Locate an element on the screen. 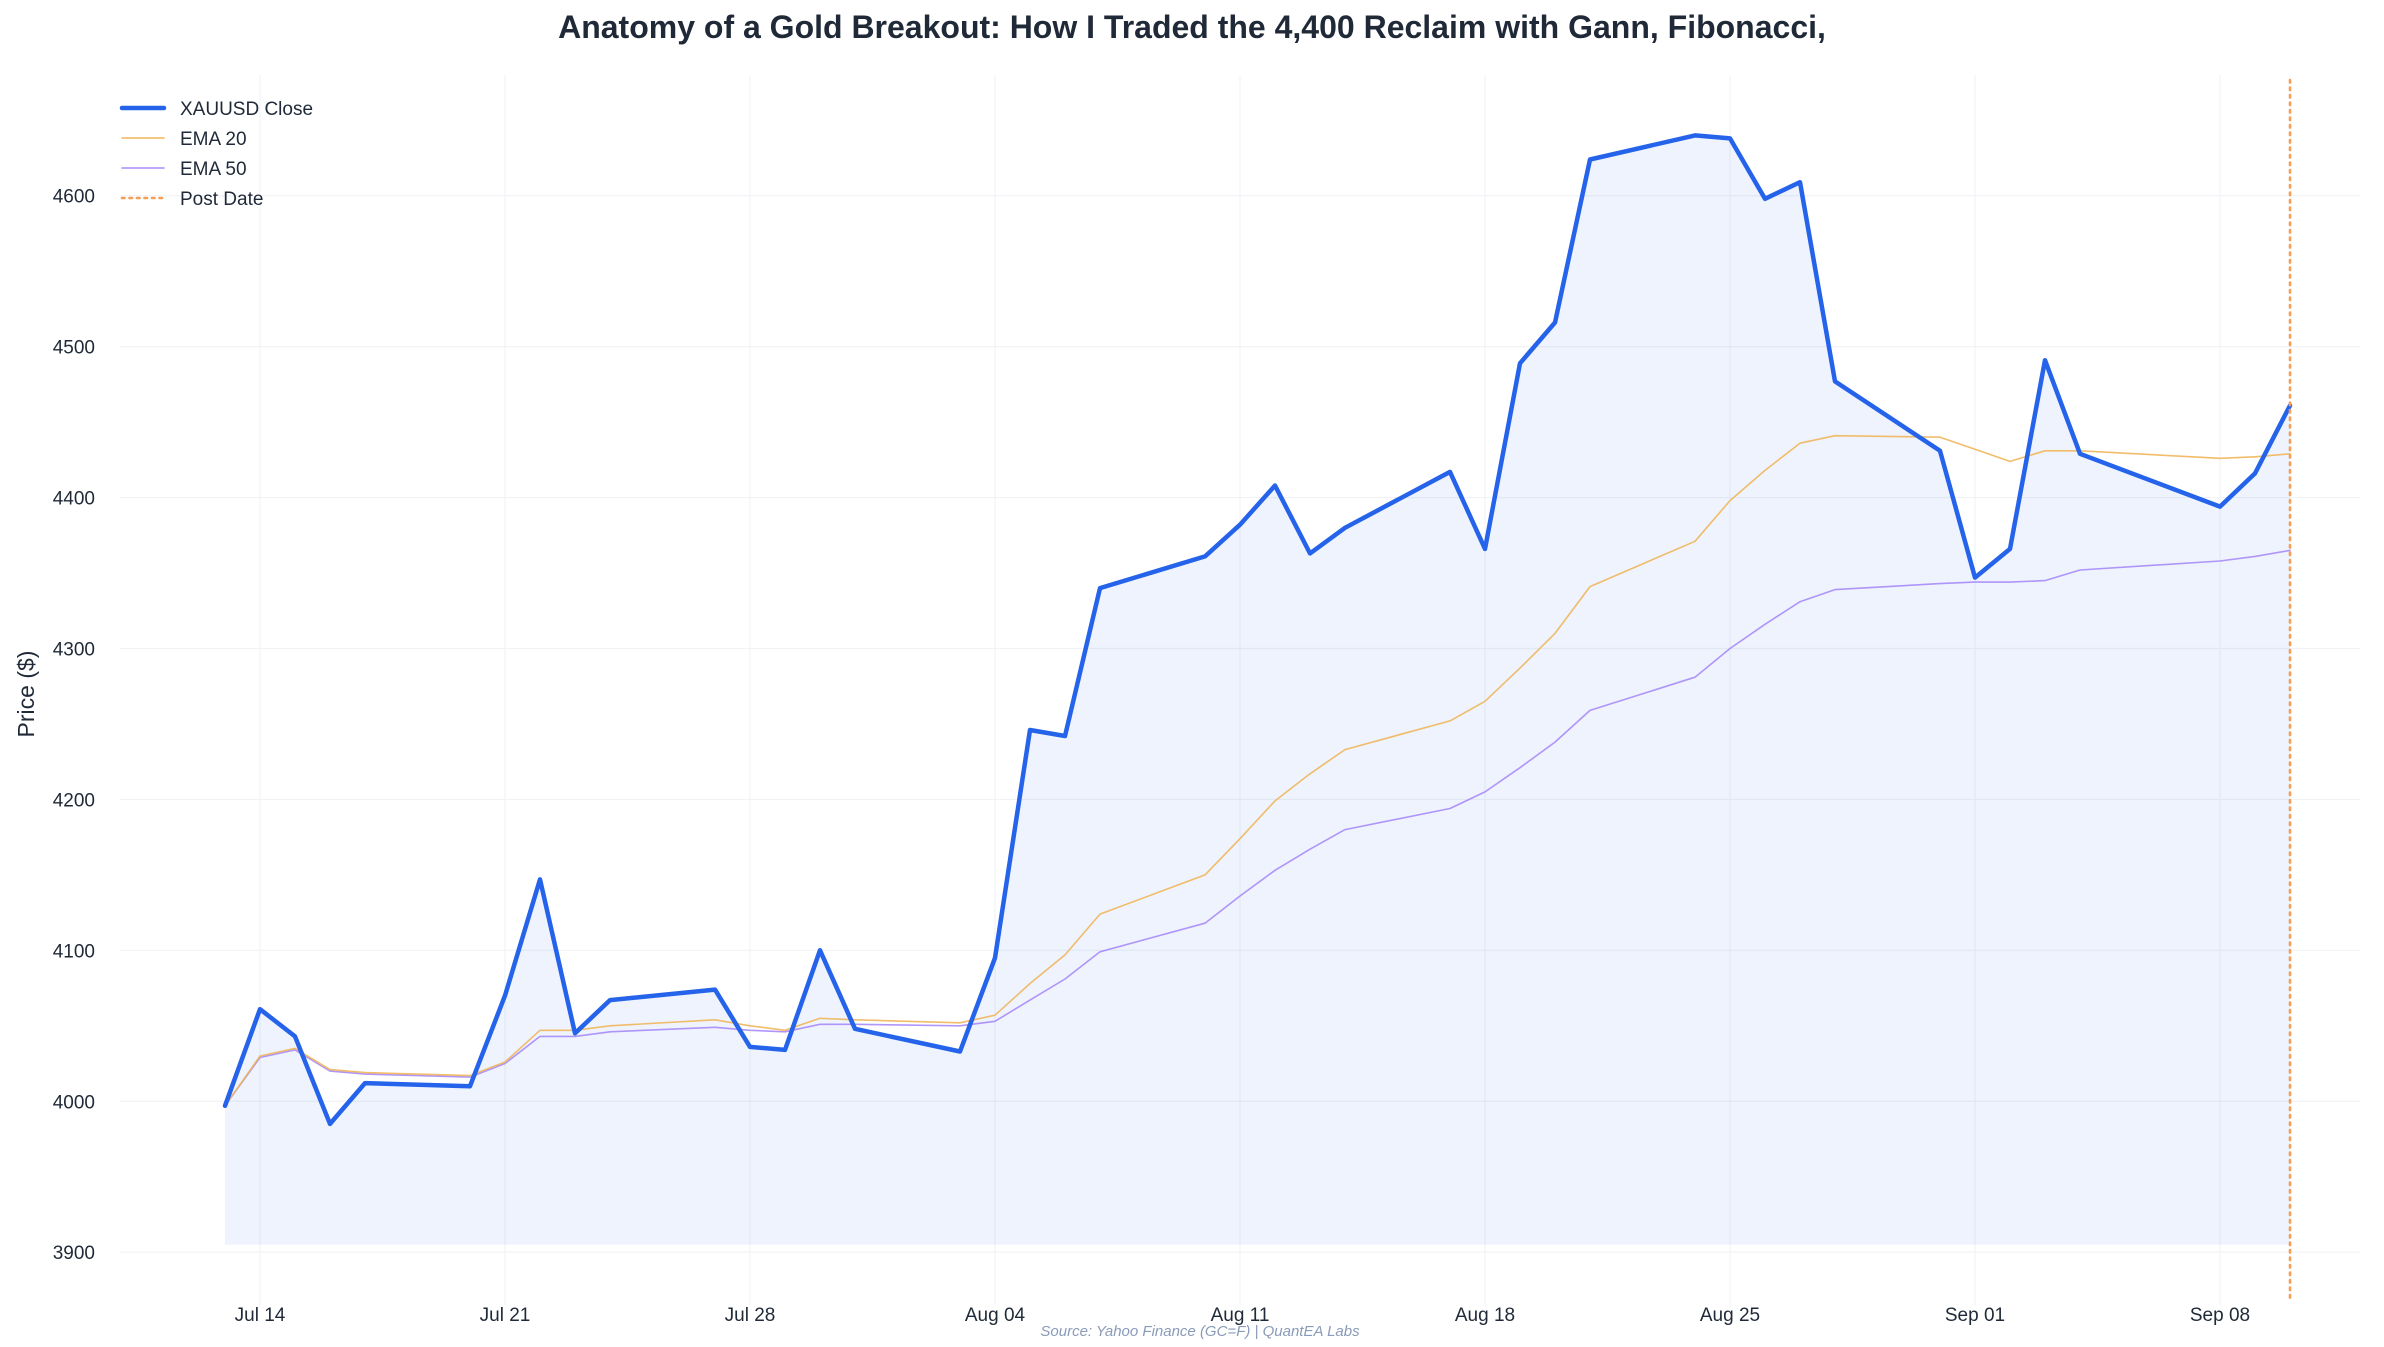 Image resolution: width=2384 pixels, height=1347 pixels. x-tick-label: Aug 18 is located at coordinates (1485, 1315).